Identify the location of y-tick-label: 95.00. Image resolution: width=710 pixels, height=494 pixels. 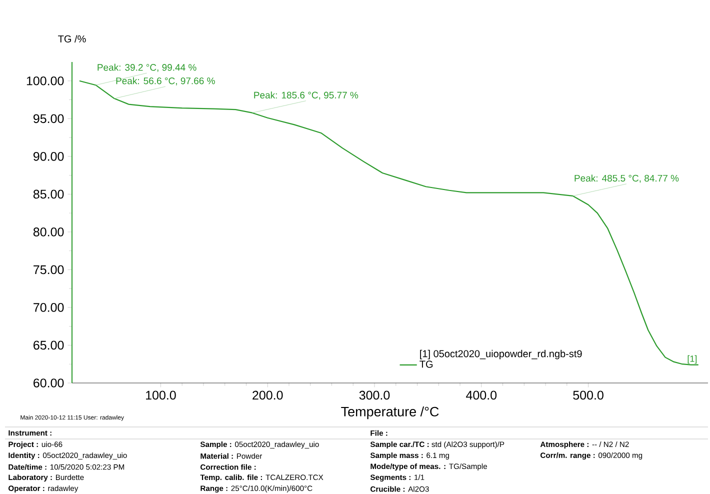
(49, 119).